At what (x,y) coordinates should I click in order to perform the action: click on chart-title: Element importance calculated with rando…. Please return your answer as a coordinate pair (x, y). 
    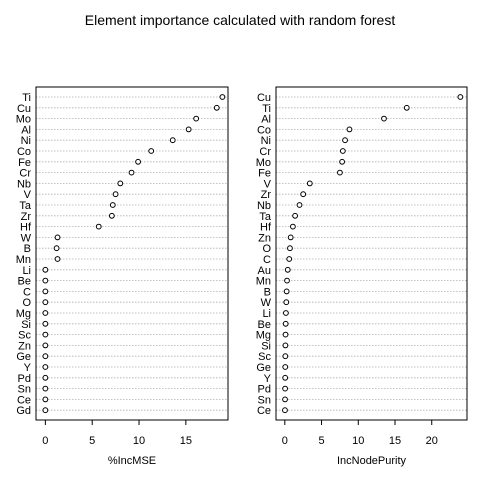
    Looking at the image, I should click on (240, 20).